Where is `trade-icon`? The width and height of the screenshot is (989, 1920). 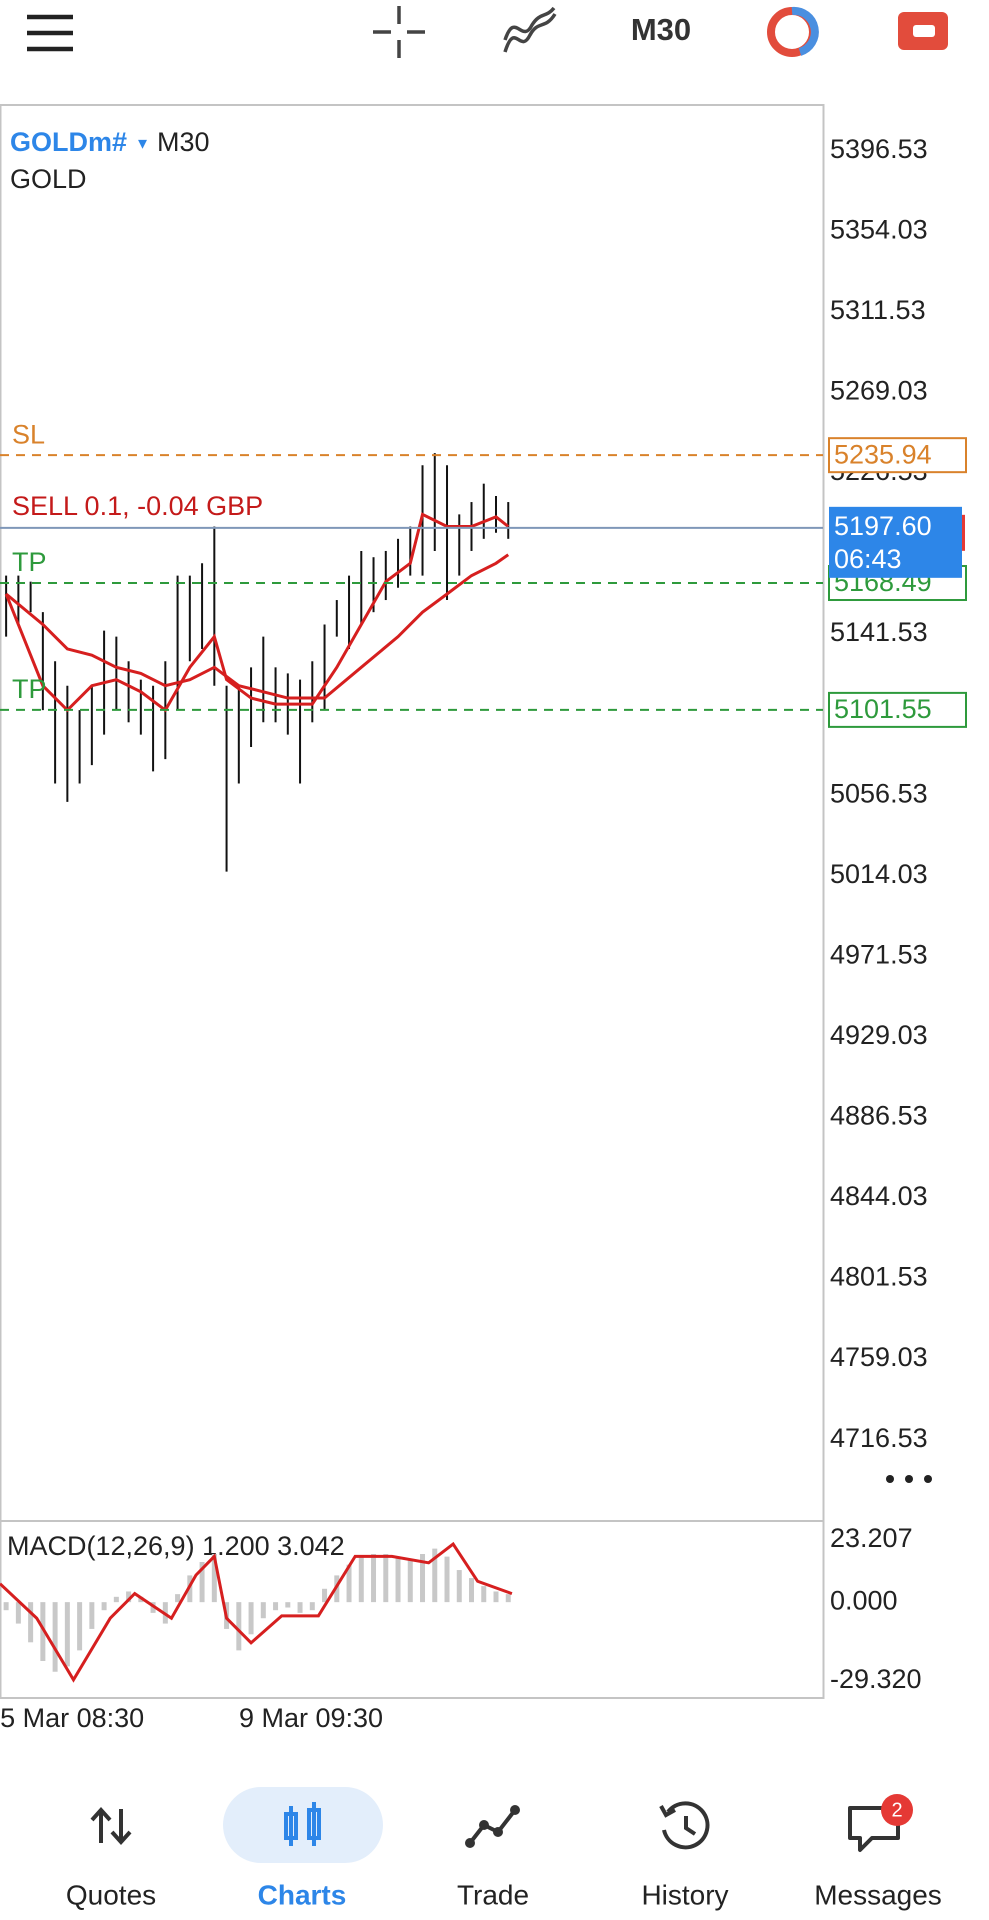
trade-icon is located at coordinates (492, 1826).